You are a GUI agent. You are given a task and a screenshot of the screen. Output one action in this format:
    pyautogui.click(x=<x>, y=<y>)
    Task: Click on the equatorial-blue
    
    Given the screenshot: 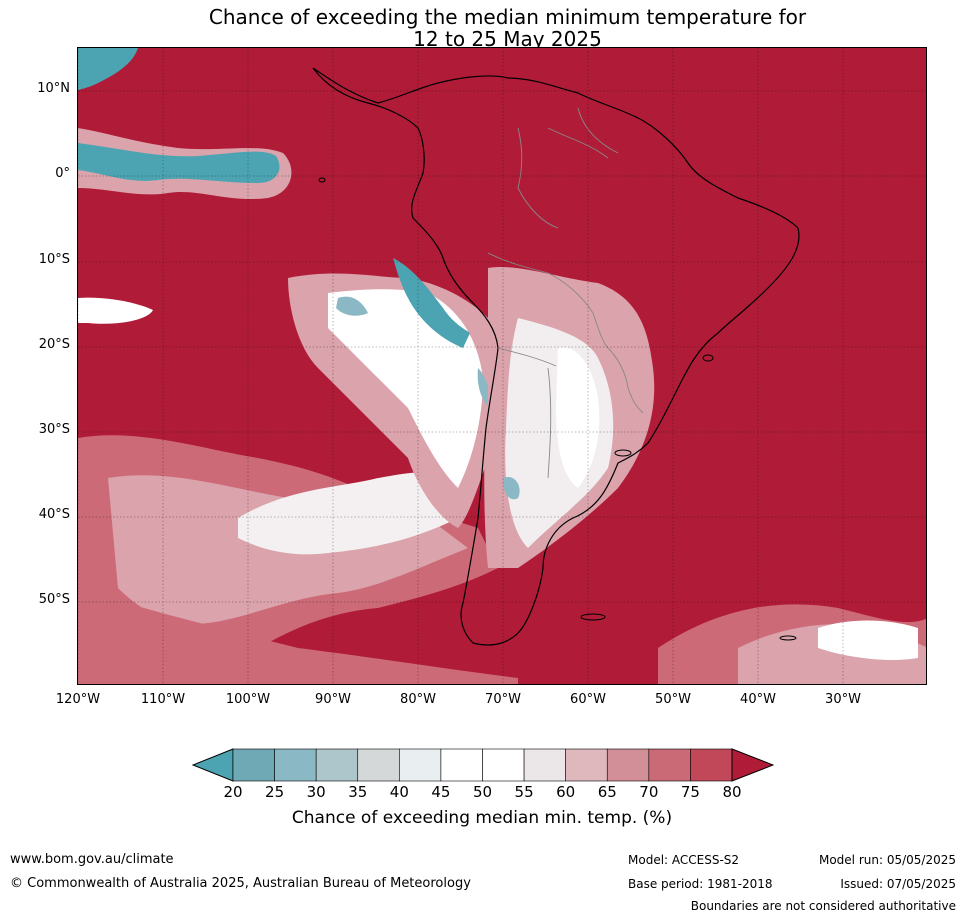 What is the action you would take?
    pyautogui.click(x=179, y=163)
    